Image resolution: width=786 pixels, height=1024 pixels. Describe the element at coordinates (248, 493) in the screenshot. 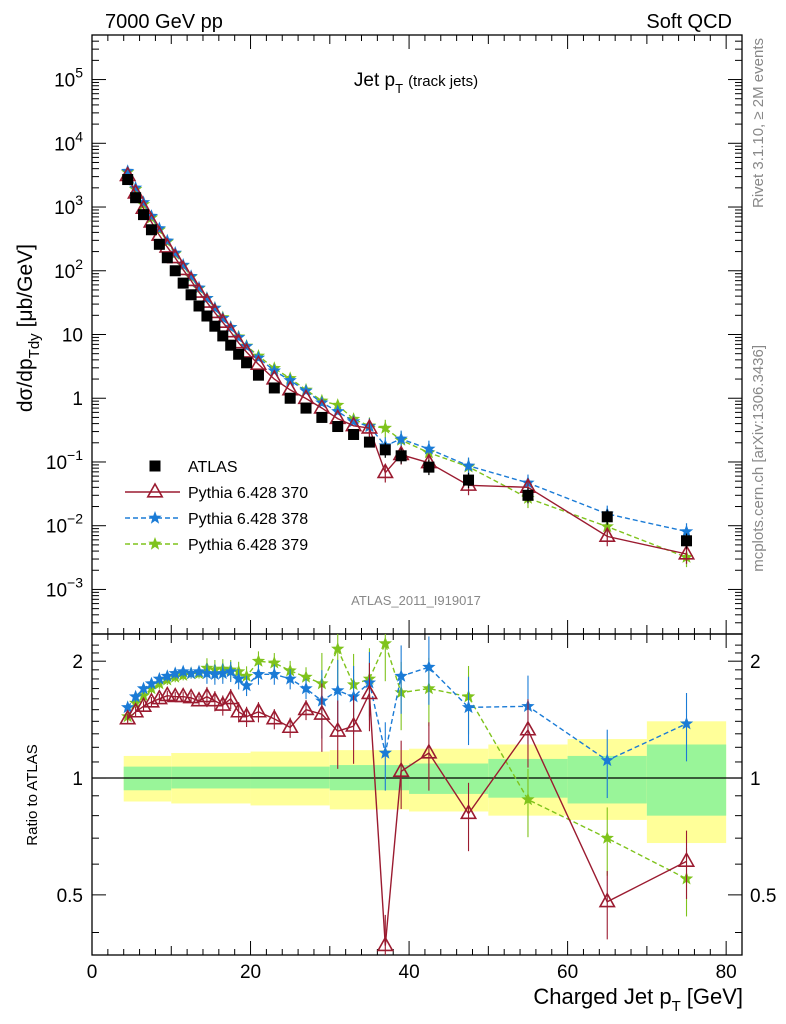

I see `legend-label: Pythia 6.428 370` at that location.